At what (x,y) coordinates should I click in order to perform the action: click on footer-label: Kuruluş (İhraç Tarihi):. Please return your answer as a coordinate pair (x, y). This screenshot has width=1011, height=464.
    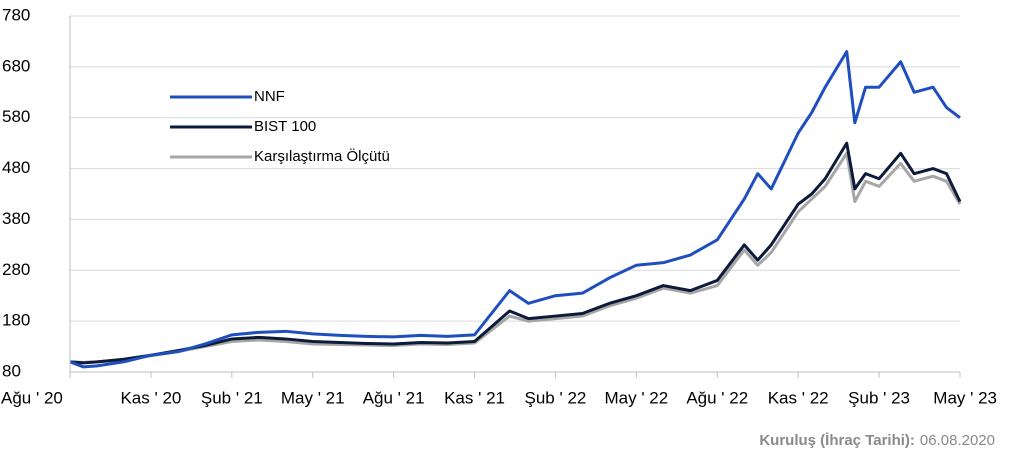
    Looking at the image, I should click on (837, 440).